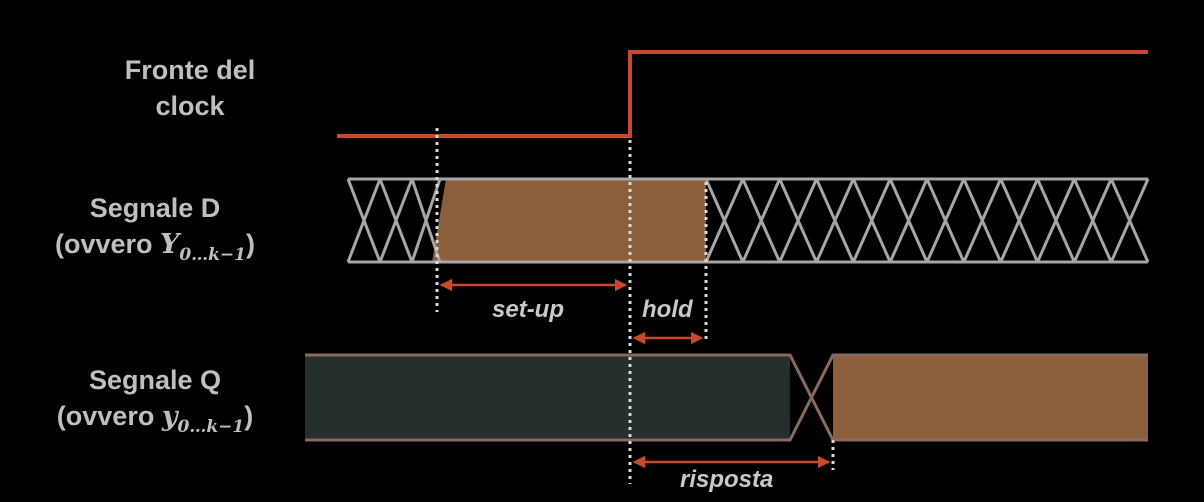 The image size is (1204, 502). What do you see at coordinates (211, 427) in the screenshot?
I see `signal-q-subscript: 0…k−1` at bounding box center [211, 427].